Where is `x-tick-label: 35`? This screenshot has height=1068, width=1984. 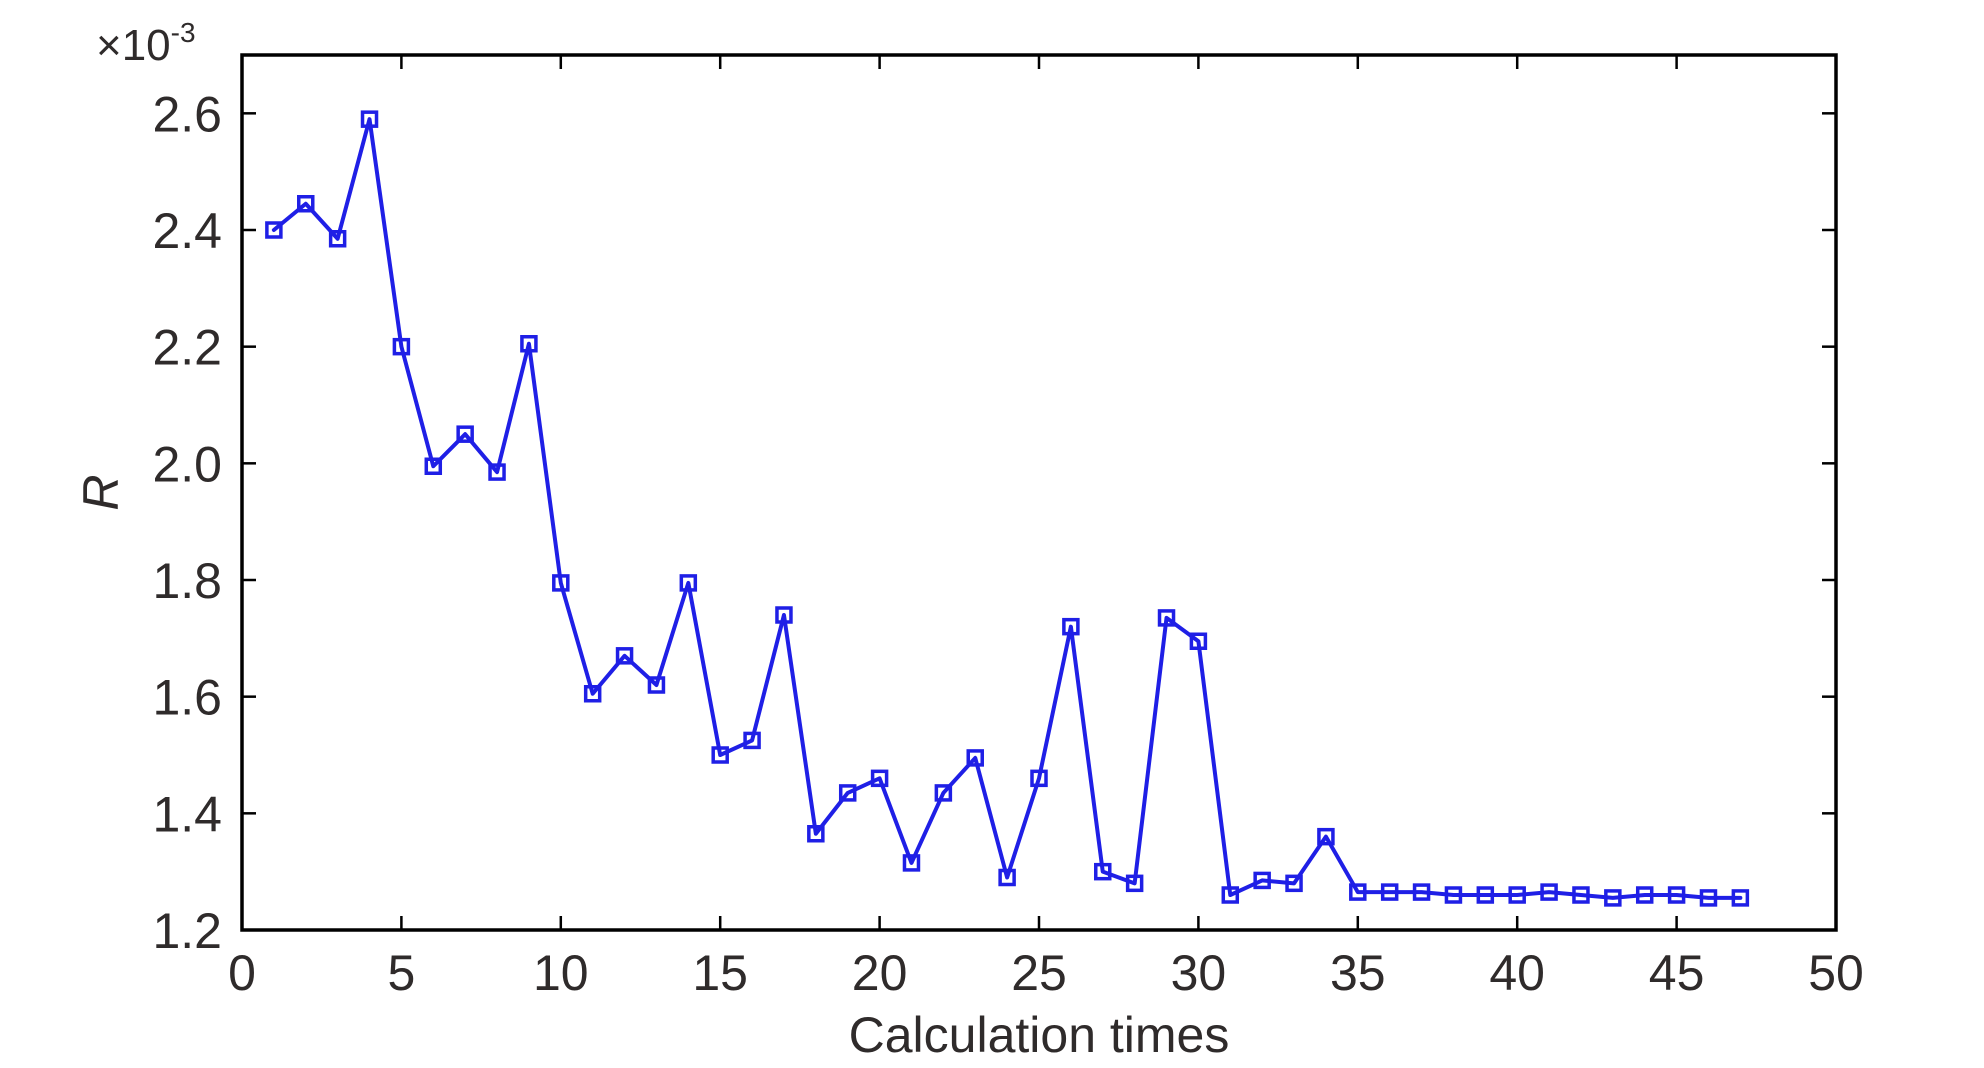
x-tick-label: 35 is located at coordinates (1358, 973).